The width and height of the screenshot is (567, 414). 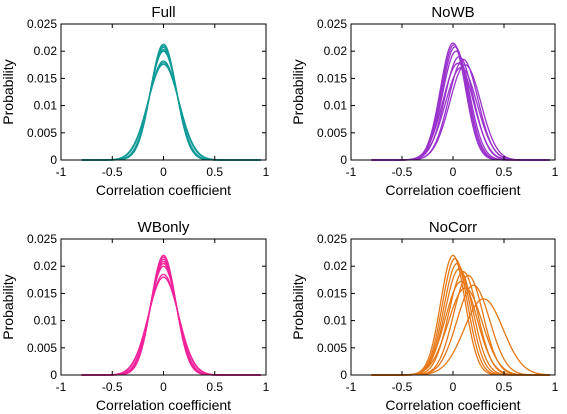 I want to click on chart-title: NoCorr, so click(x=453, y=227).